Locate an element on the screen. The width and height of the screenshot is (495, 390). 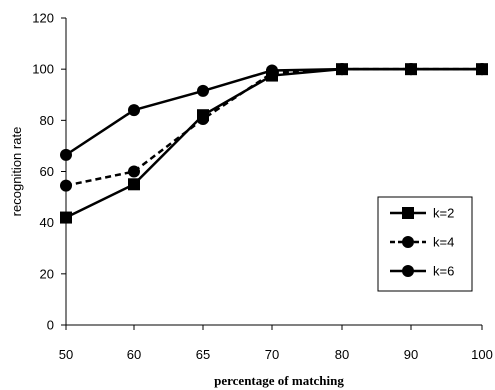
legend-box is located at coordinates (425, 244).